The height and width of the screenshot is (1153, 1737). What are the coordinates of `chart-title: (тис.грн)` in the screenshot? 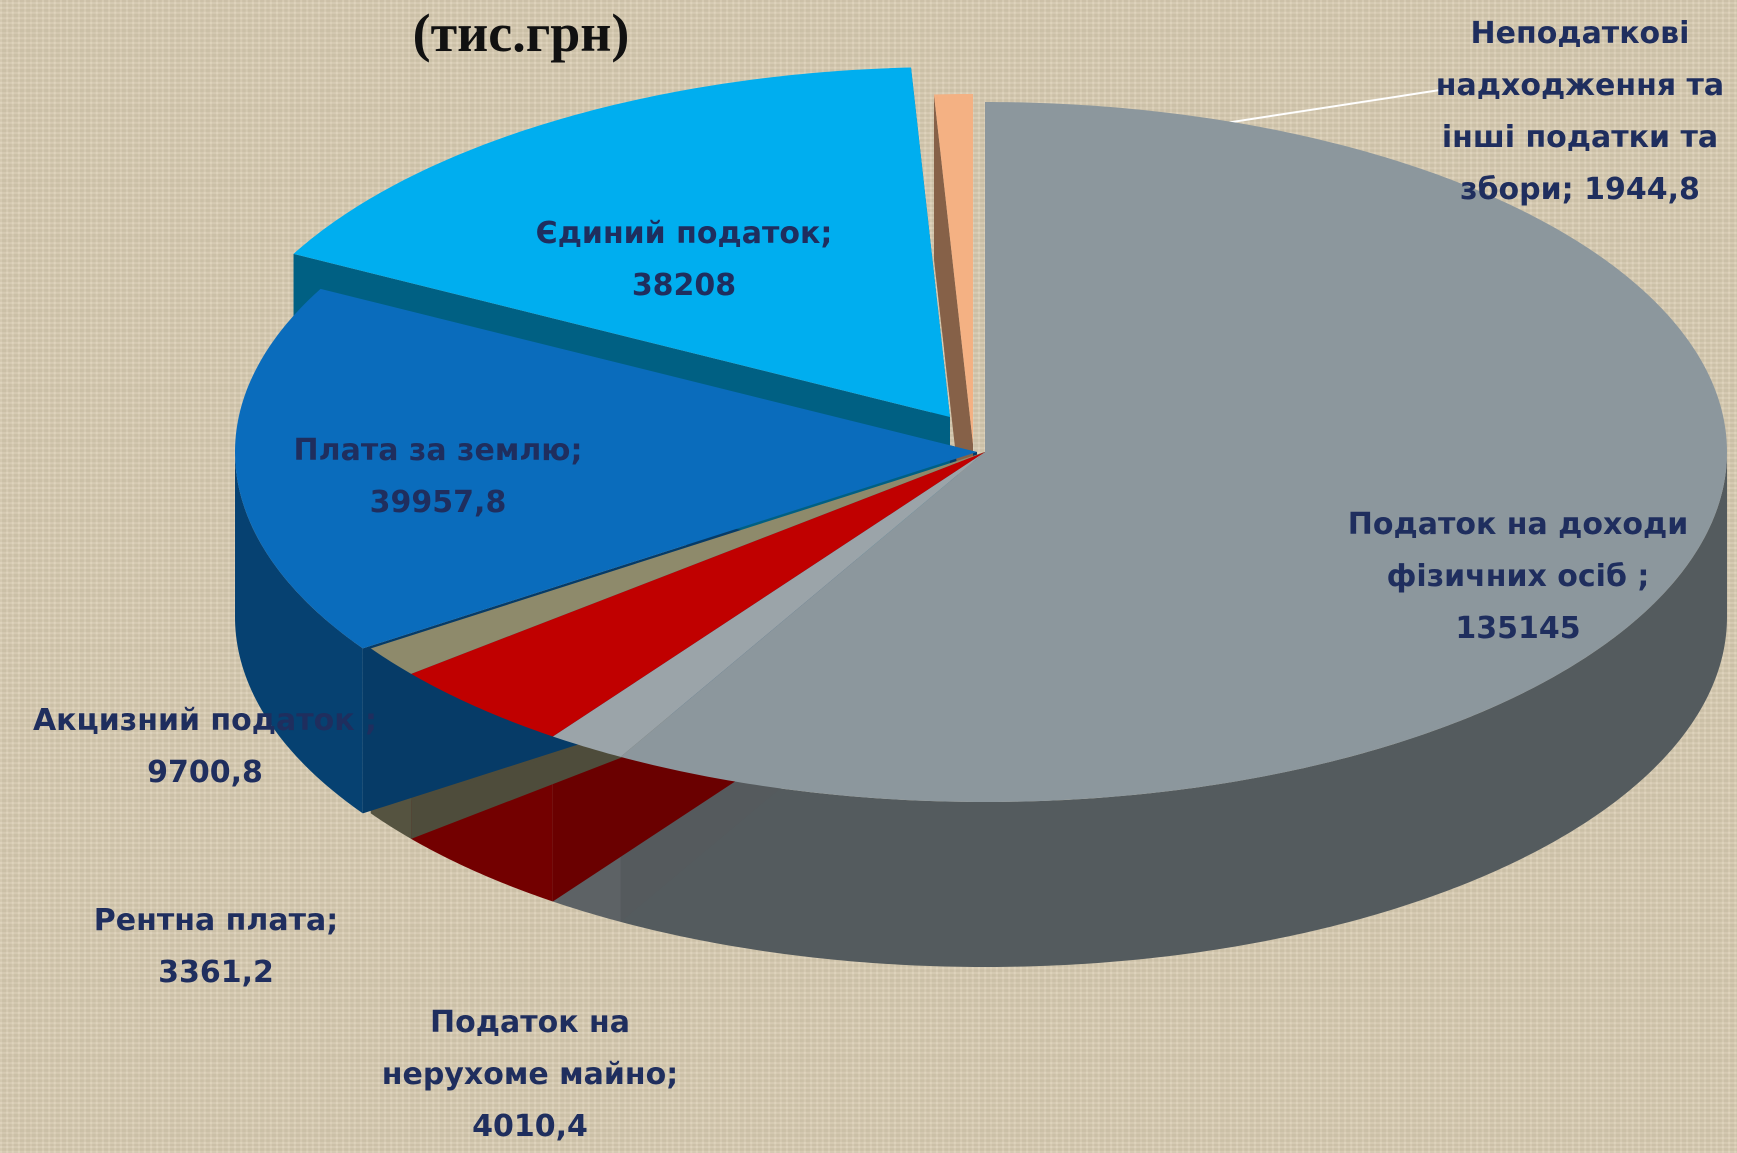 It's located at (521, 33).